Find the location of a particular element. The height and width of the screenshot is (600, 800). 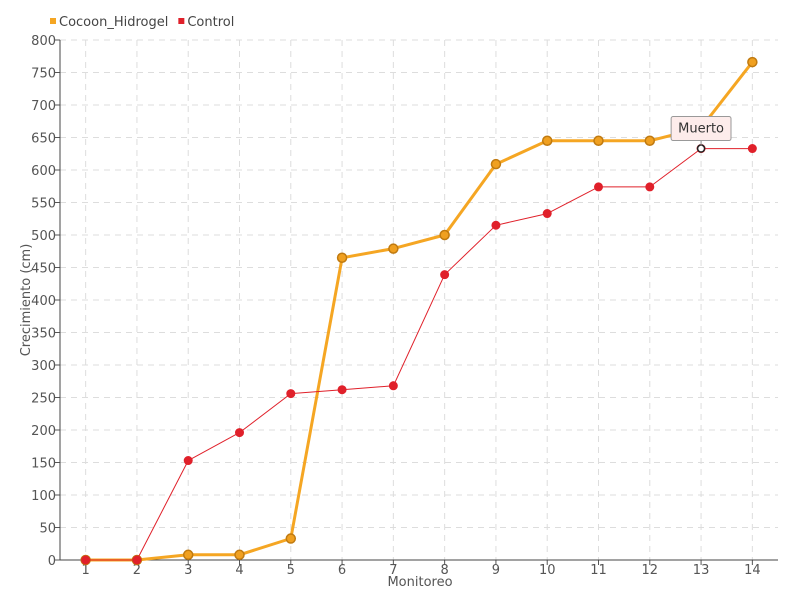

y-tick-label: 700 is located at coordinates (43, 106).